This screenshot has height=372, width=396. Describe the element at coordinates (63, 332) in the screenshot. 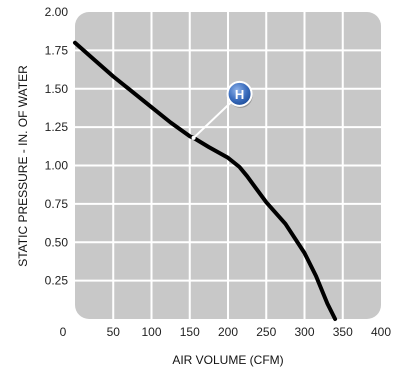

I see `x-tick-label: 0` at that location.